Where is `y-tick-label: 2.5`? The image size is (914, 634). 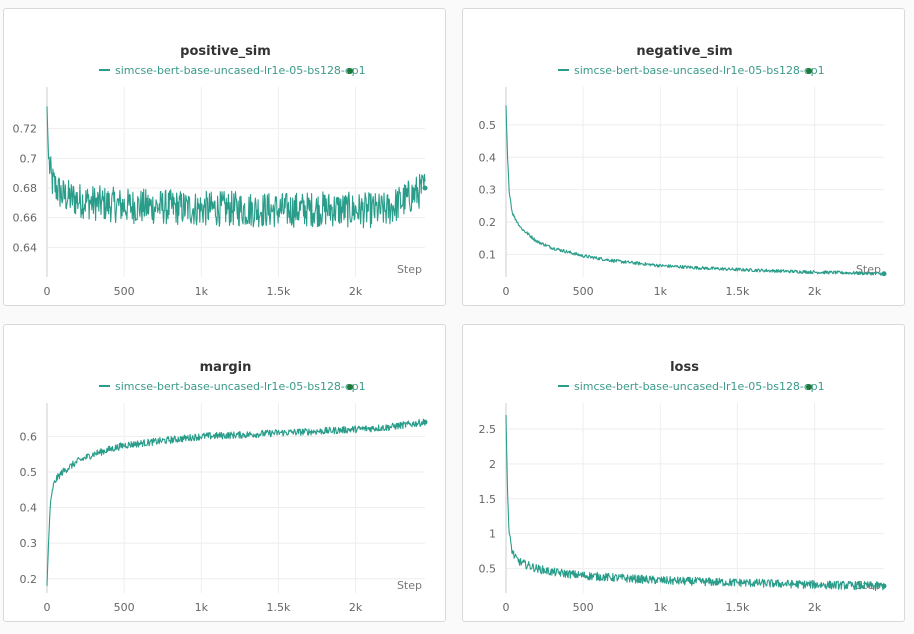
y-tick-label: 2.5 is located at coordinates (488, 429).